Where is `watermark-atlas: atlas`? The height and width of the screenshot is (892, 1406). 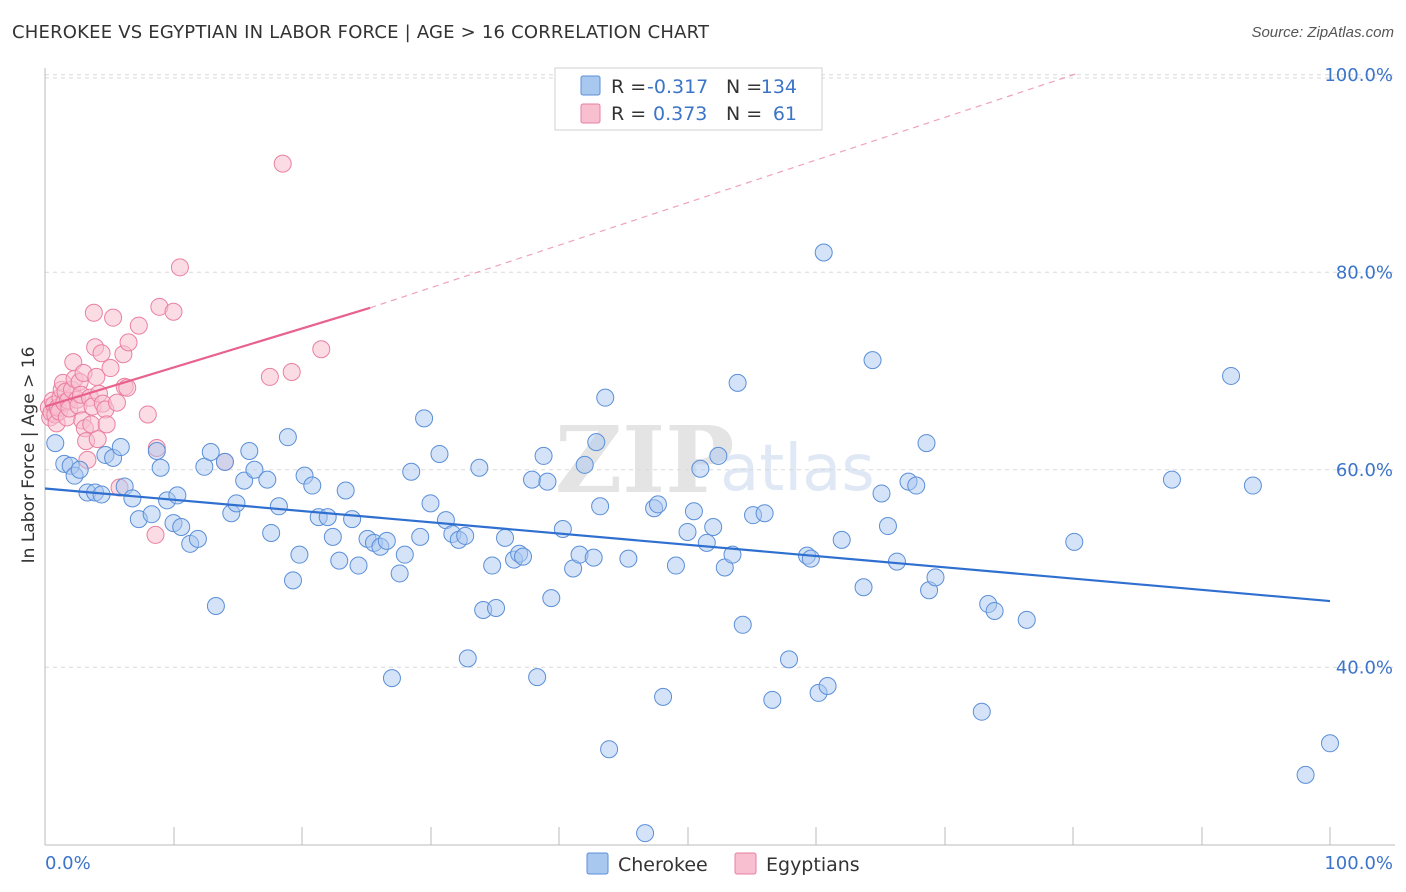 watermark-atlas: atlas is located at coordinates (797, 469).